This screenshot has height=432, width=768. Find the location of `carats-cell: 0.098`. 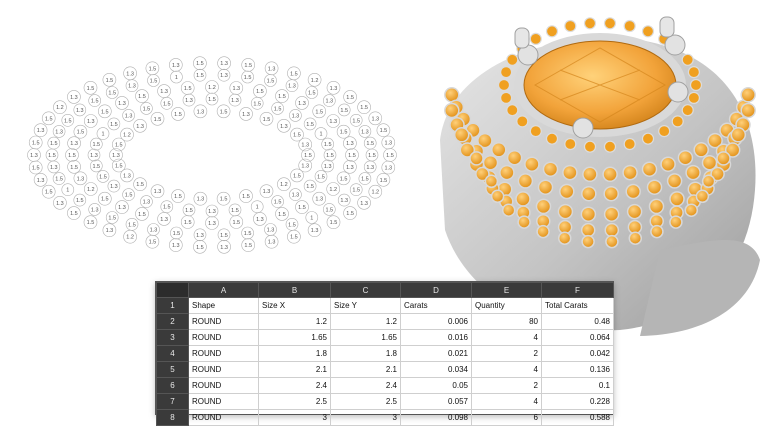

carats-cell: 0.098 is located at coordinates (436, 417).